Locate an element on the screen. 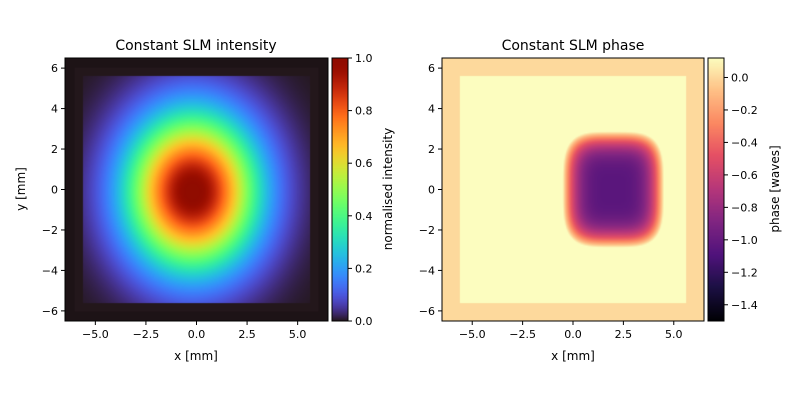 The width and height of the screenshot is (800, 400). phase-colorbar is located at coordinates (716, 189).